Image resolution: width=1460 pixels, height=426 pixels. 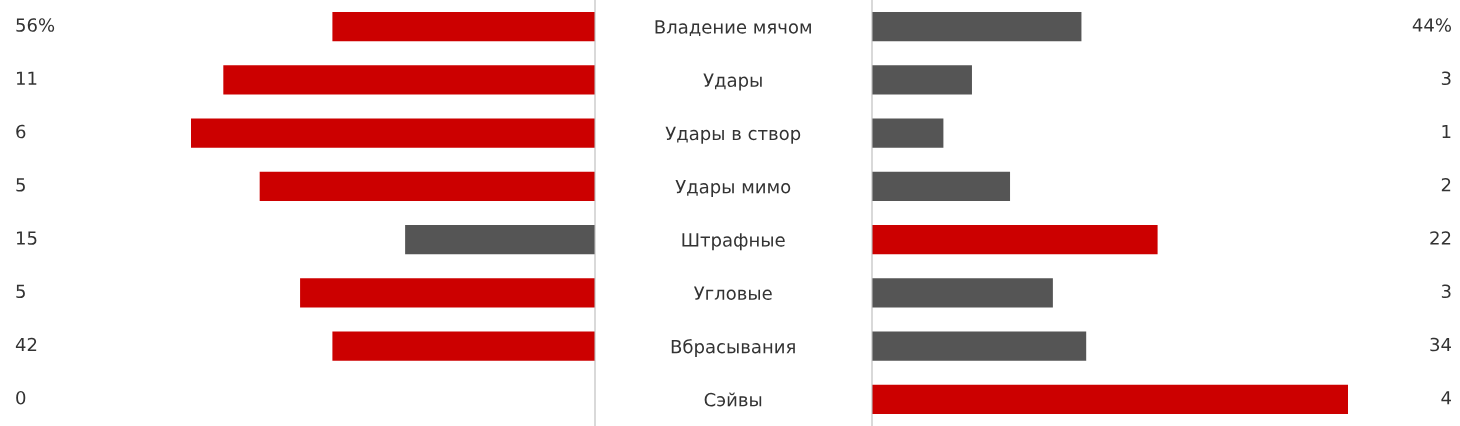 What do you see at coordinates (1446, 131) in the screenshot?
I see `text: 1` at bounding box center [1446, 131].